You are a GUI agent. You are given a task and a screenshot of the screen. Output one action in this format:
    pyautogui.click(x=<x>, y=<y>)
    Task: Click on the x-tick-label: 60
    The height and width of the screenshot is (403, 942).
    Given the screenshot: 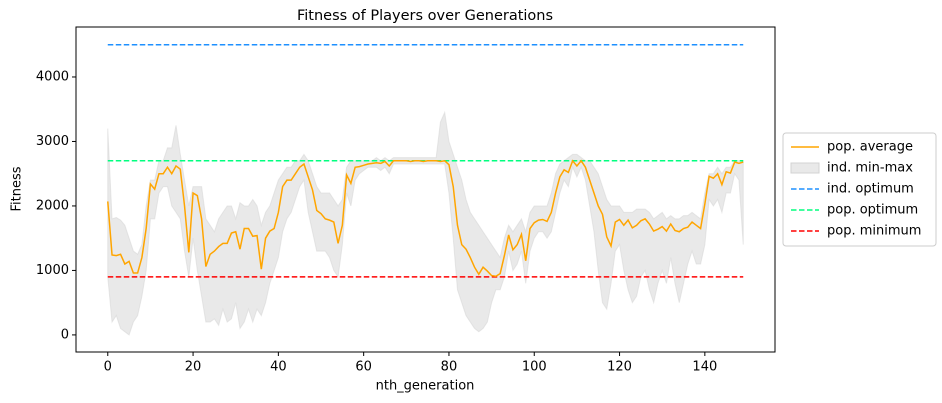 What is the action you would take?
    pyautogui.click(x=363, y=367)
    